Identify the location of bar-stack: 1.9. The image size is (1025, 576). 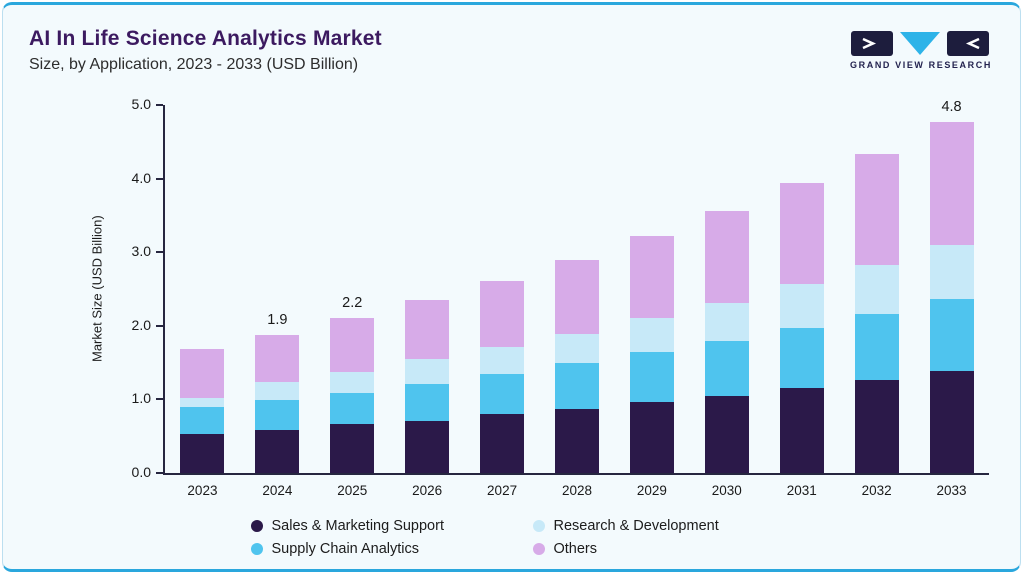
(277, 392).